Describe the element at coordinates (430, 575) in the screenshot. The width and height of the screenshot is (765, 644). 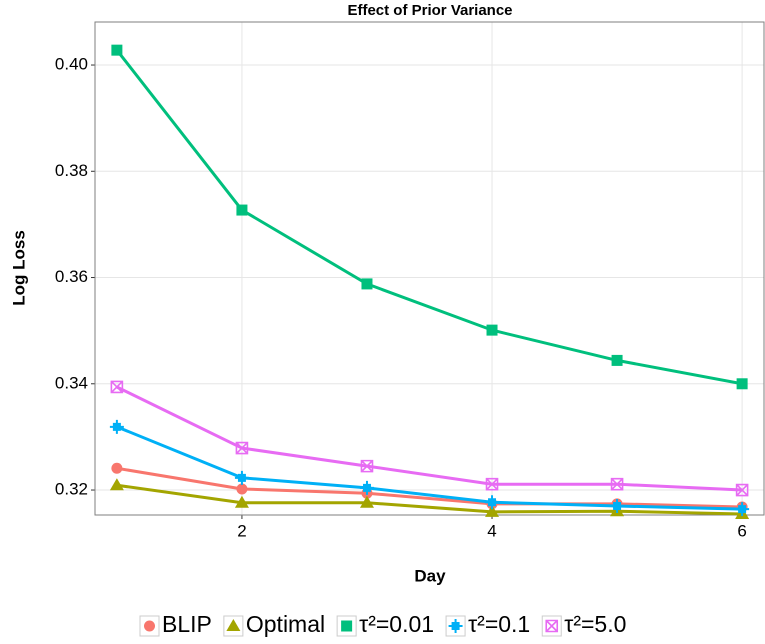
I see `x-axis-label: Day` at that location.